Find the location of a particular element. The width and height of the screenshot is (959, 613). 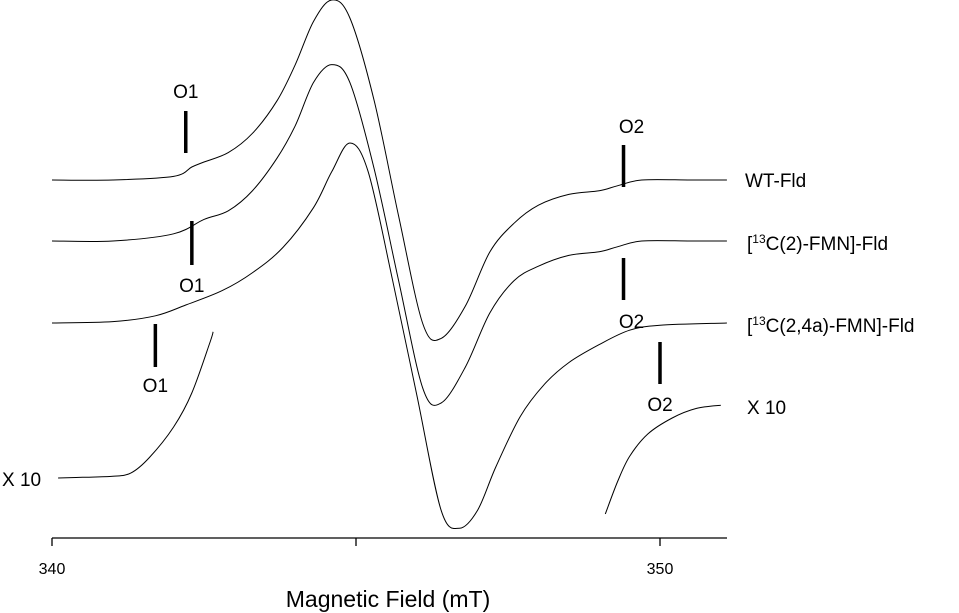

x-tick-label: 340 is located at coordinates (52, 569).